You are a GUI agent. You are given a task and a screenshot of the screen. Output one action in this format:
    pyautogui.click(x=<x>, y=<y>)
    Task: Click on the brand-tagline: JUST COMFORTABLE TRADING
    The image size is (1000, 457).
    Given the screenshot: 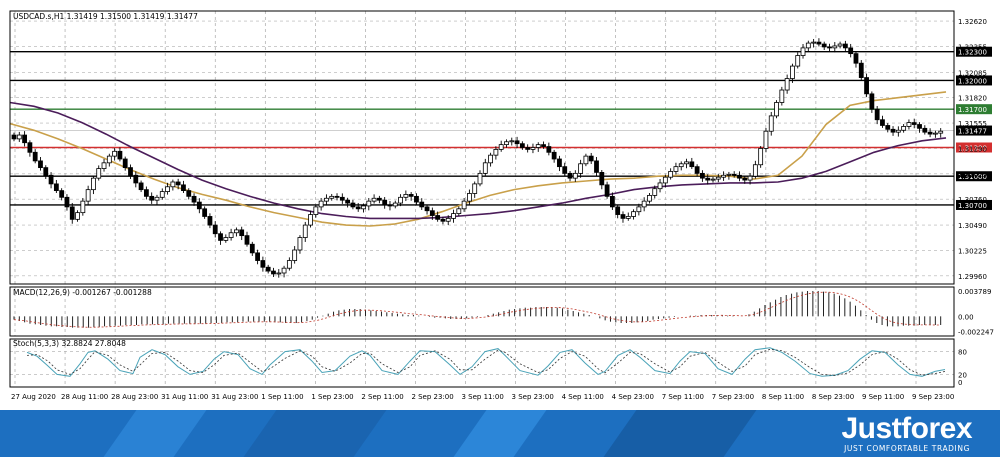 What is the action you would take?
    pyautogui.click(x=907, y=448)
    